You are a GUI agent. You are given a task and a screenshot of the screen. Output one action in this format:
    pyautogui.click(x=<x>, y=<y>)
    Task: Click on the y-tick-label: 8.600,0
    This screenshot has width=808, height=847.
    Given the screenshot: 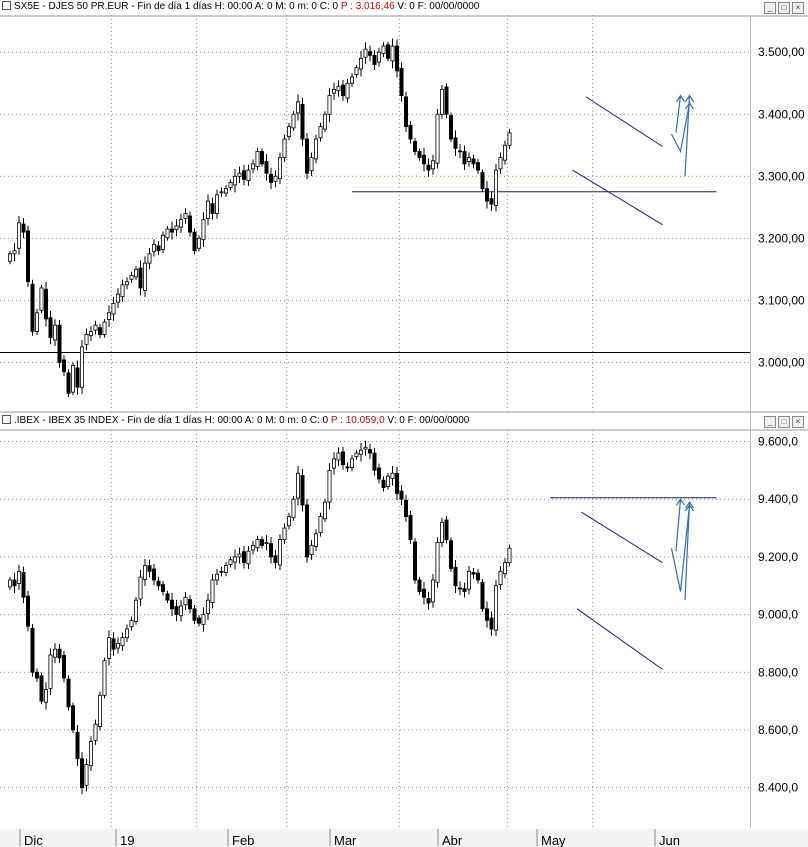 What is the action you would take?
    pyautogui.click(x=778, y=730)
    